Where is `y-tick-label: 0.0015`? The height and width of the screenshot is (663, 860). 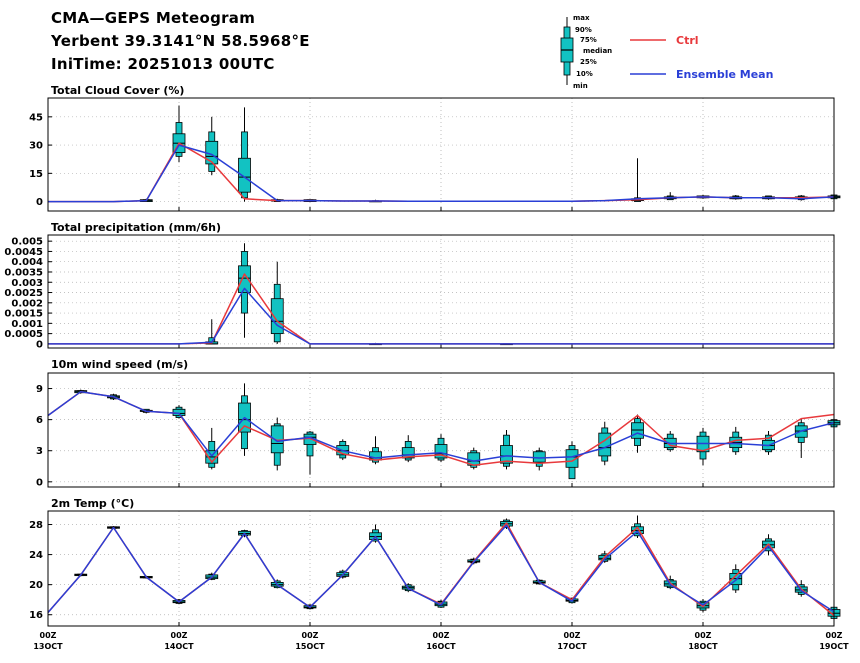
y-tick-label: 0.0015 is located at coordinates (23, 314).